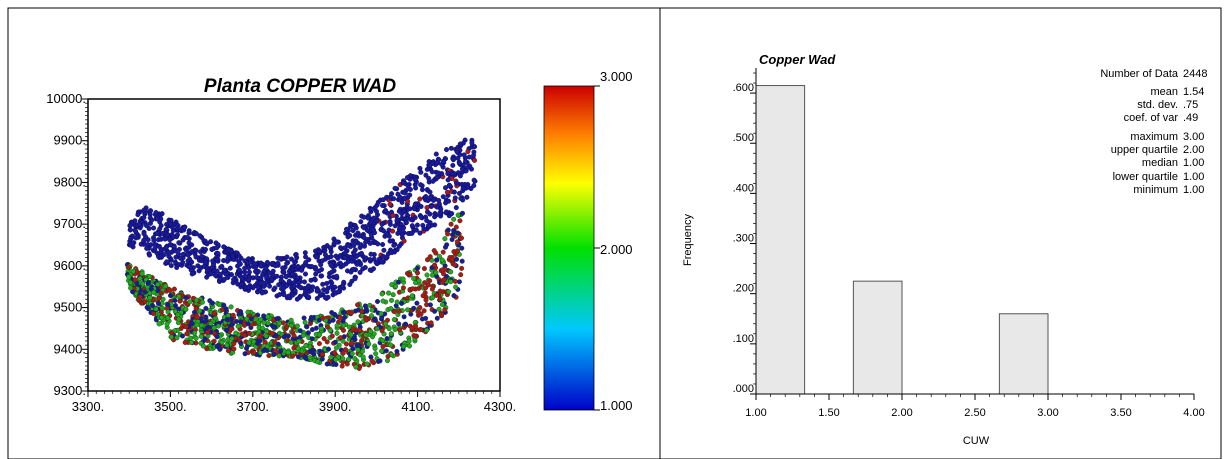 This screenshot has height=459, width=1229. What do you see at coordinates (335, 406) in the screenshot?
I see `map-x-tick-label: 3900.` at bounding box center [335, 406].